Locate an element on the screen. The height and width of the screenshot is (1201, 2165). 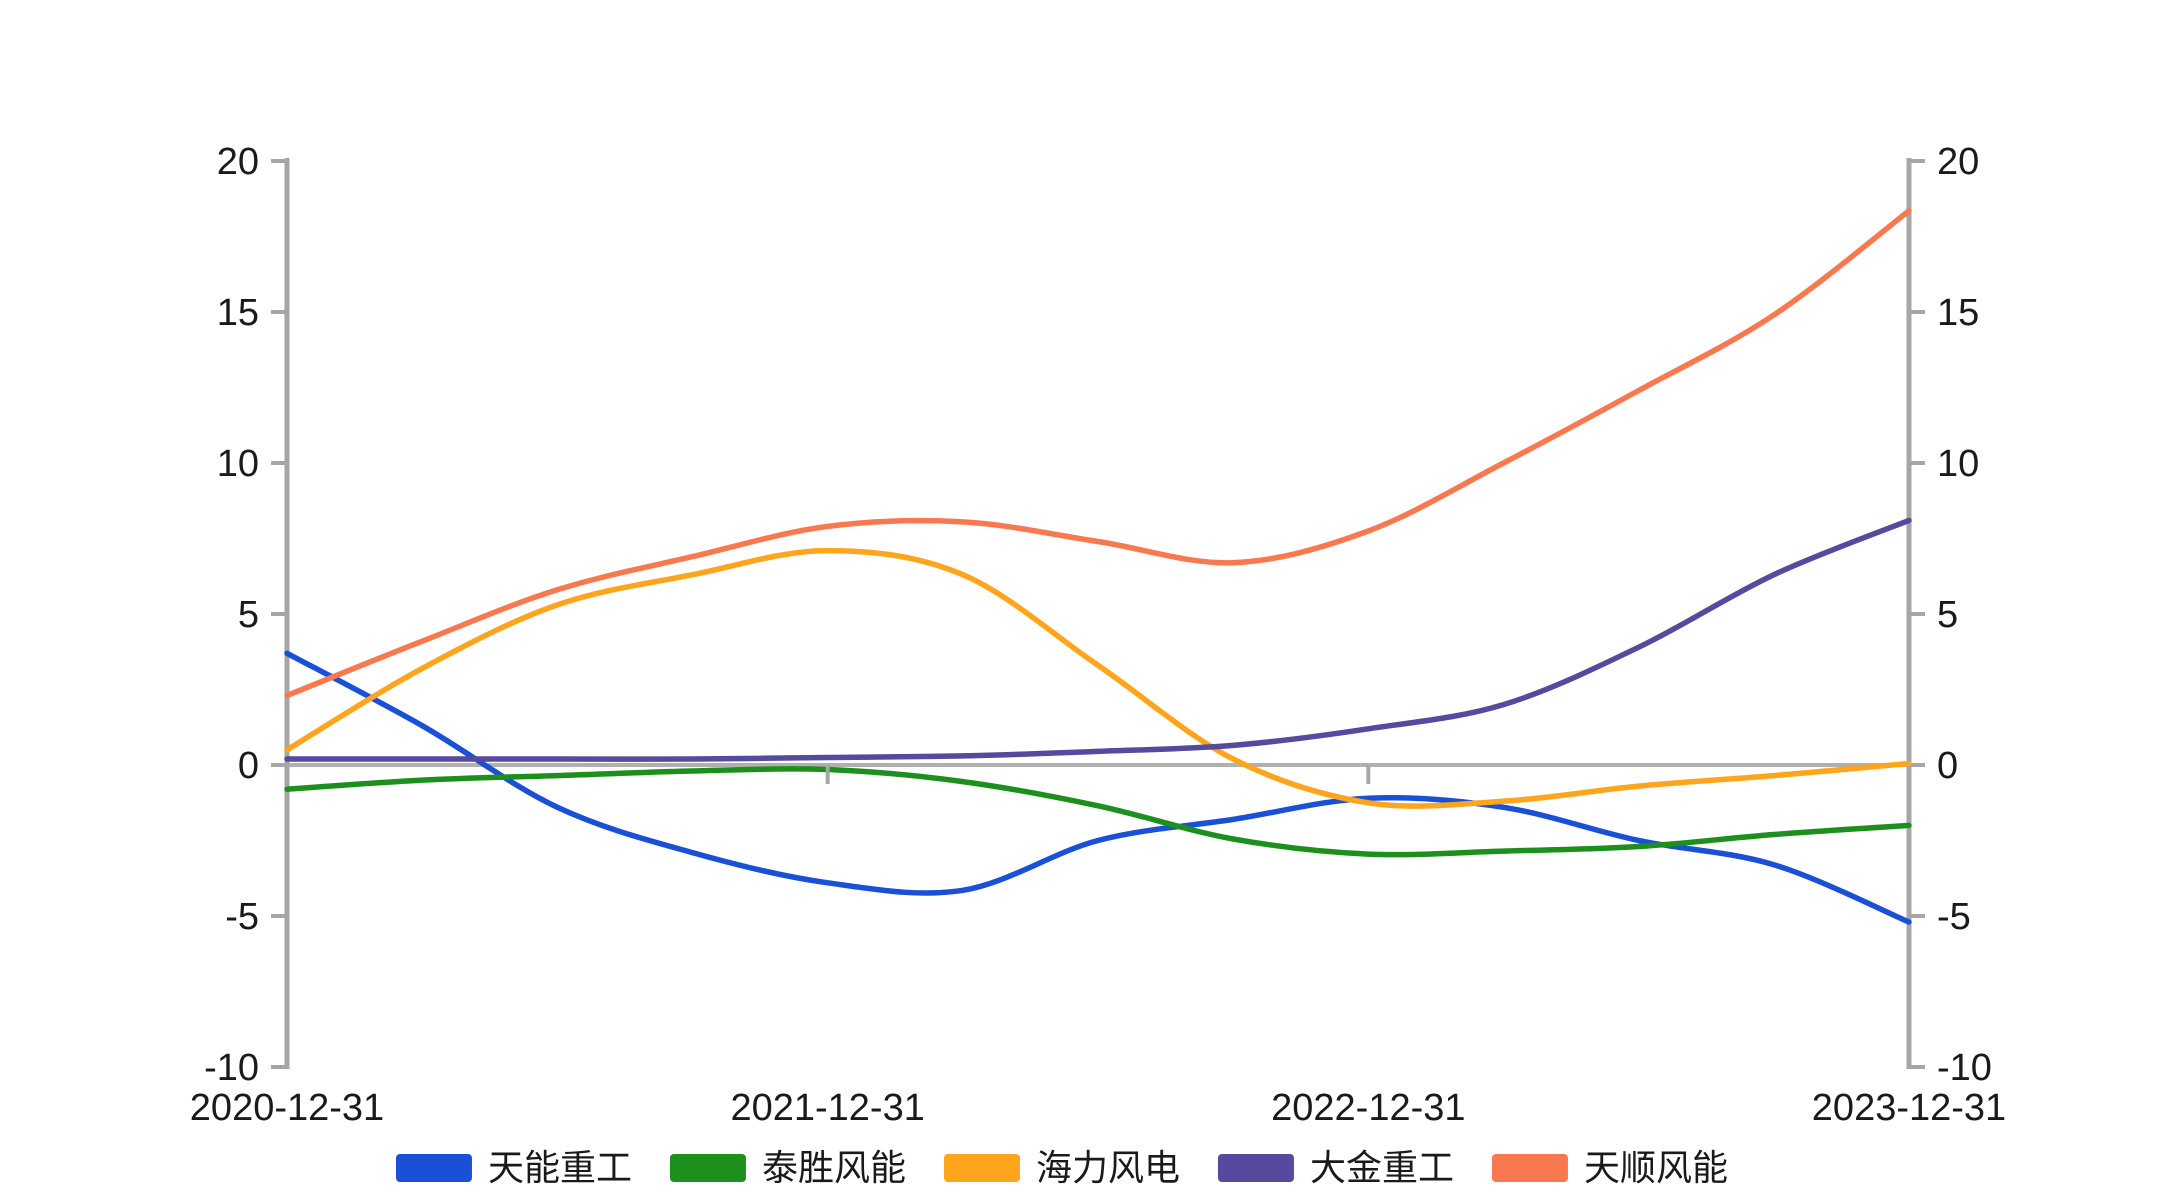
right-y-tick-label: 20 is located at coordinates (1958, 162).